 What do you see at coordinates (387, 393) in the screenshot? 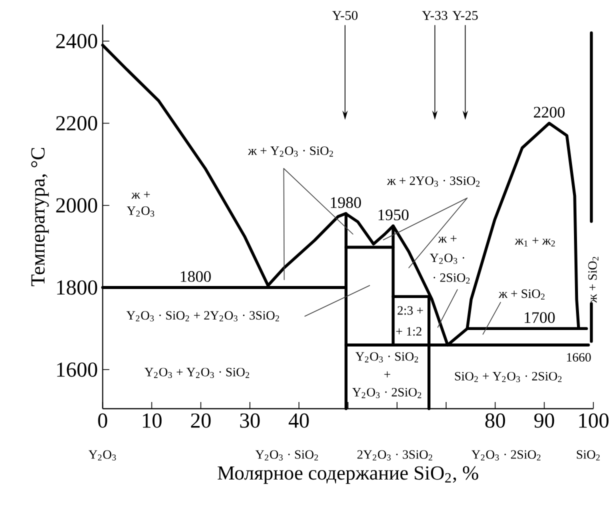
I see `annotation: Y$_{2}$O$_{3}$ · 2SiO$_{2}$` at bounding box center [387, 393].